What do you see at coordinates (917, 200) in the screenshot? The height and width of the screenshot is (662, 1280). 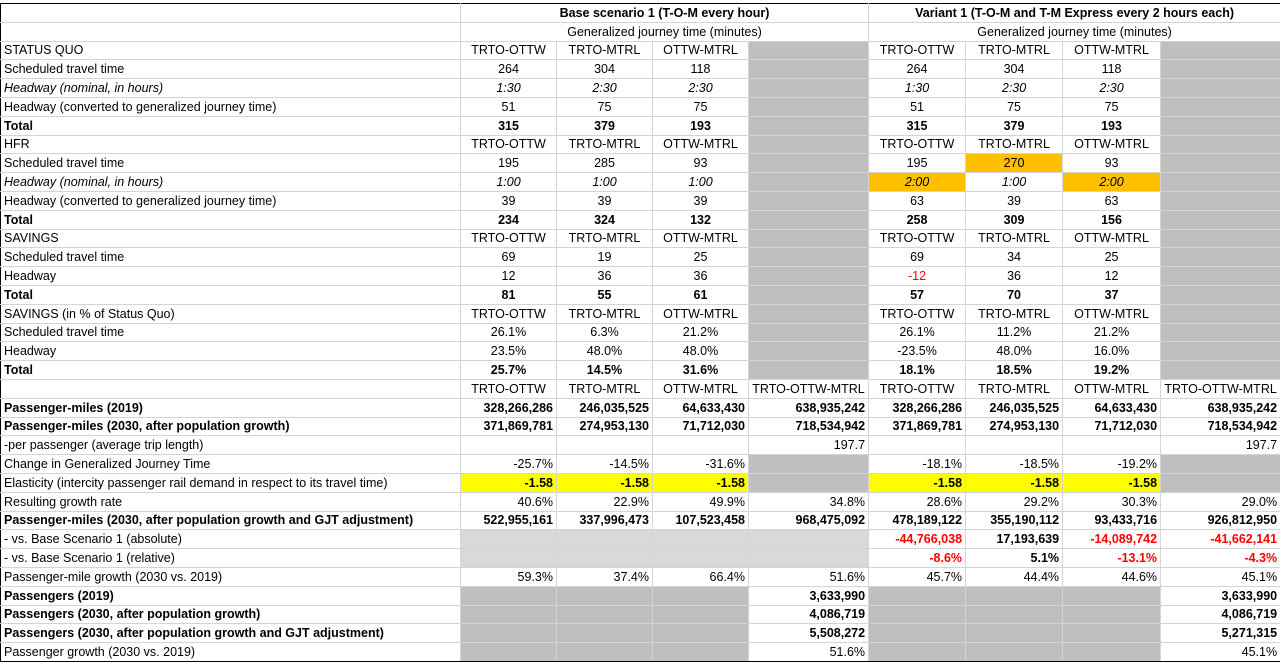 I see `cell-value: 63` at bounding box center [917, 200].